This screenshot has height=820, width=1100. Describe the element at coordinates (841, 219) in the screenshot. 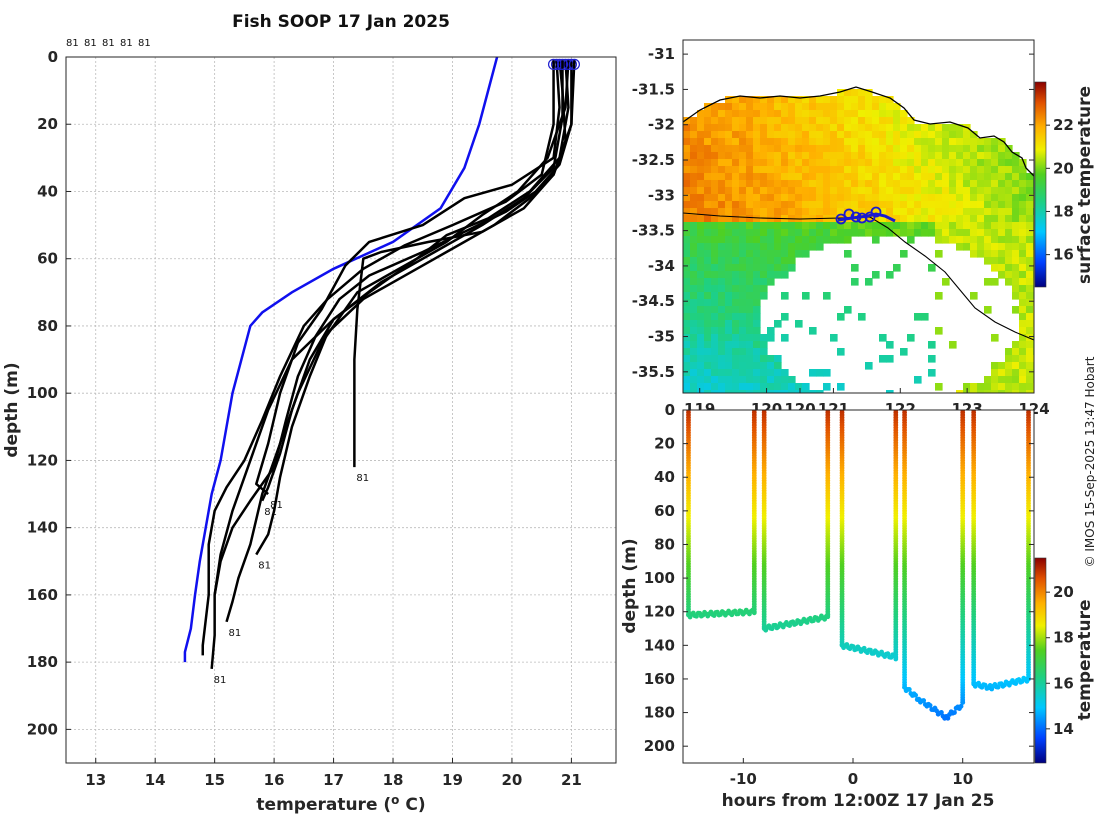

I see `cast-marker` at that location.